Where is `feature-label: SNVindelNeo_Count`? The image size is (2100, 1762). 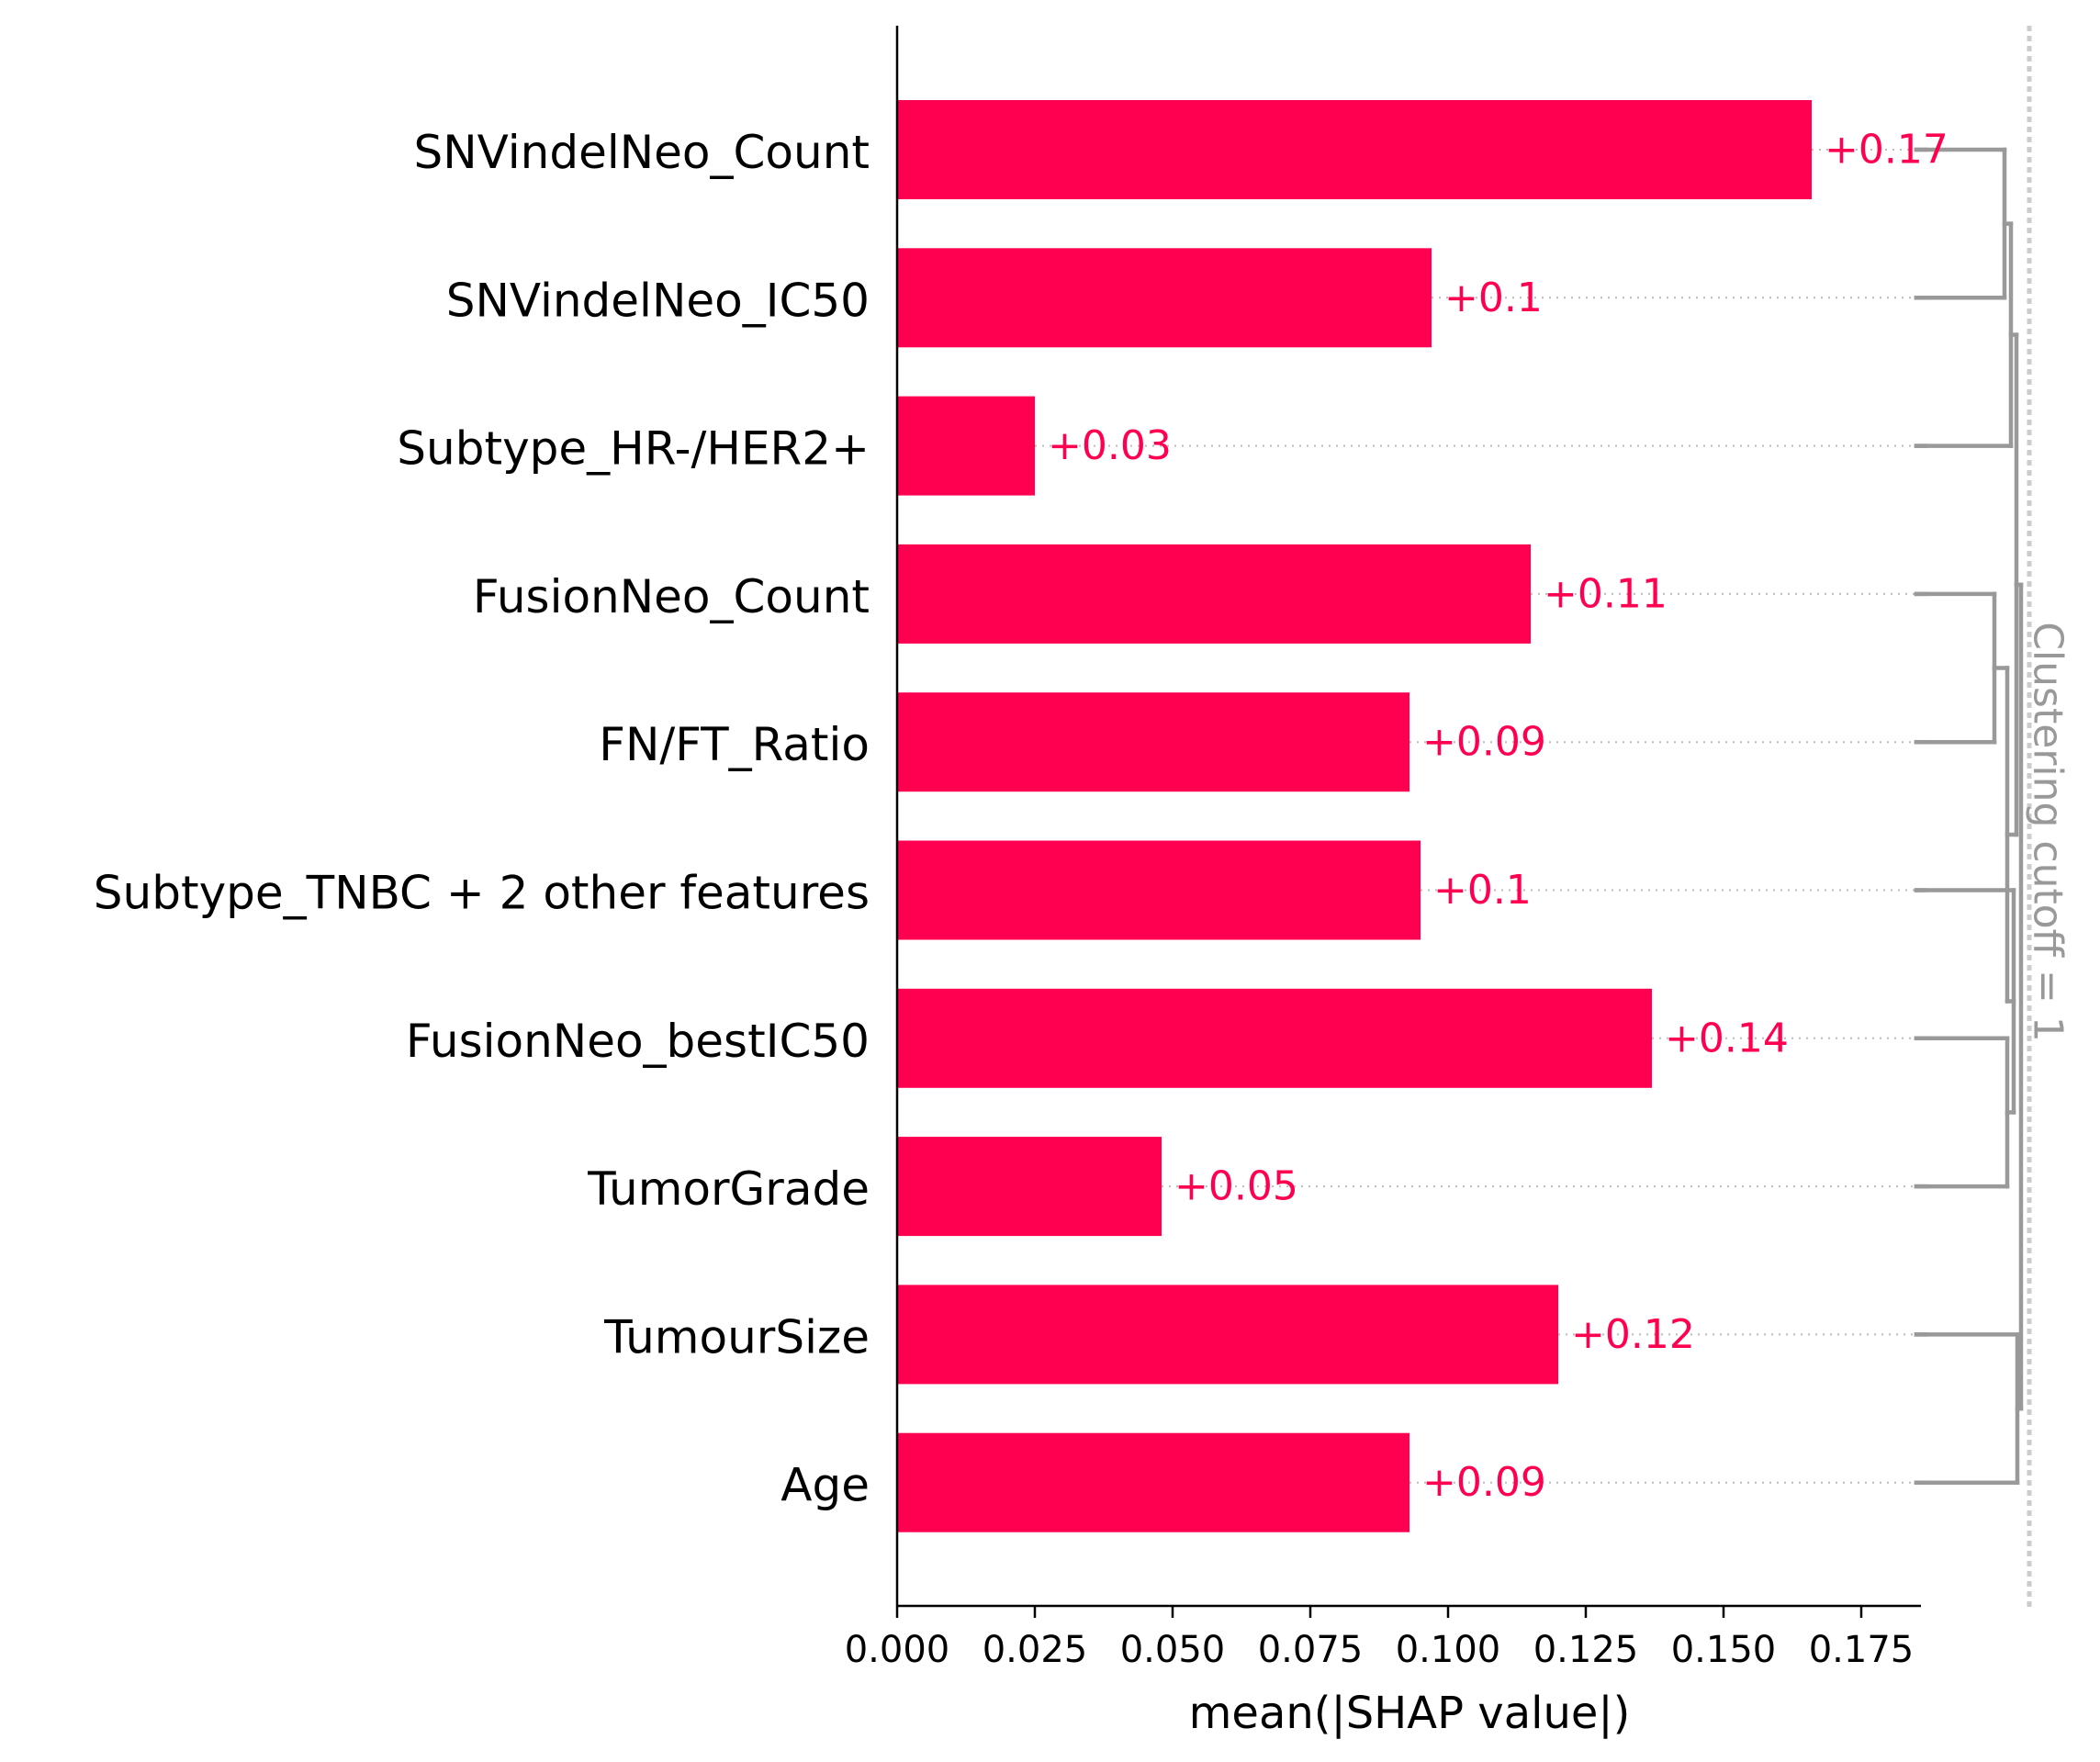 feature-label: SNVindelNeo_Count is located at coordinates (642, 152).